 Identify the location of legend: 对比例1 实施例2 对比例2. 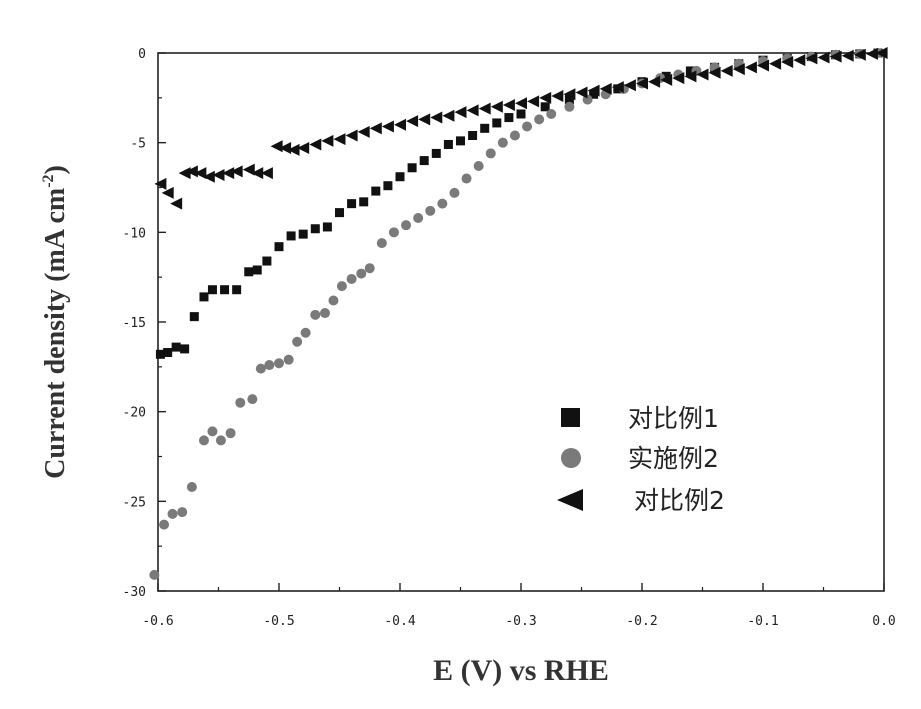
(641, 459).